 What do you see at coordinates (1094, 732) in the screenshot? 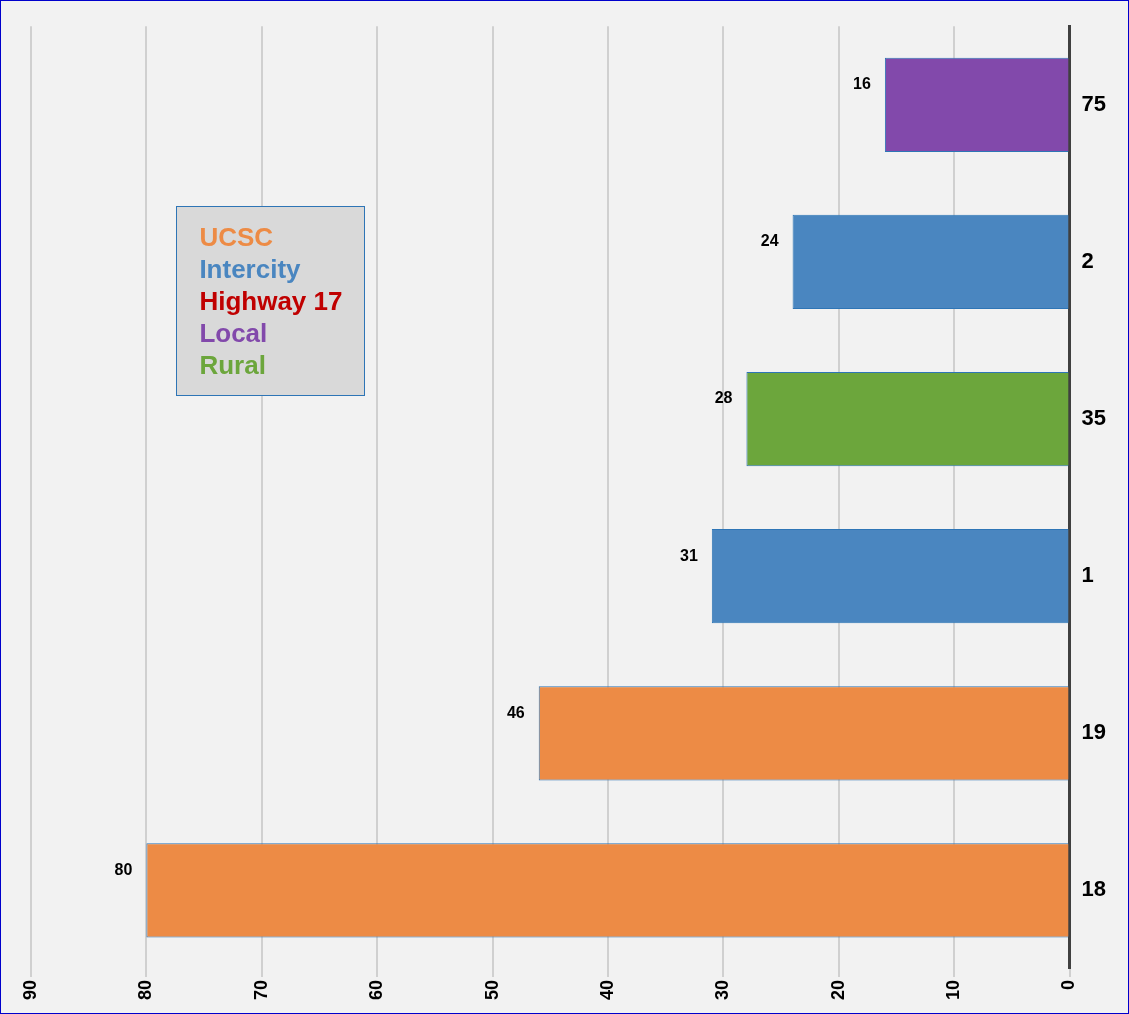
I see `y-tick-label: 19` at bounding box center [1094, 732].